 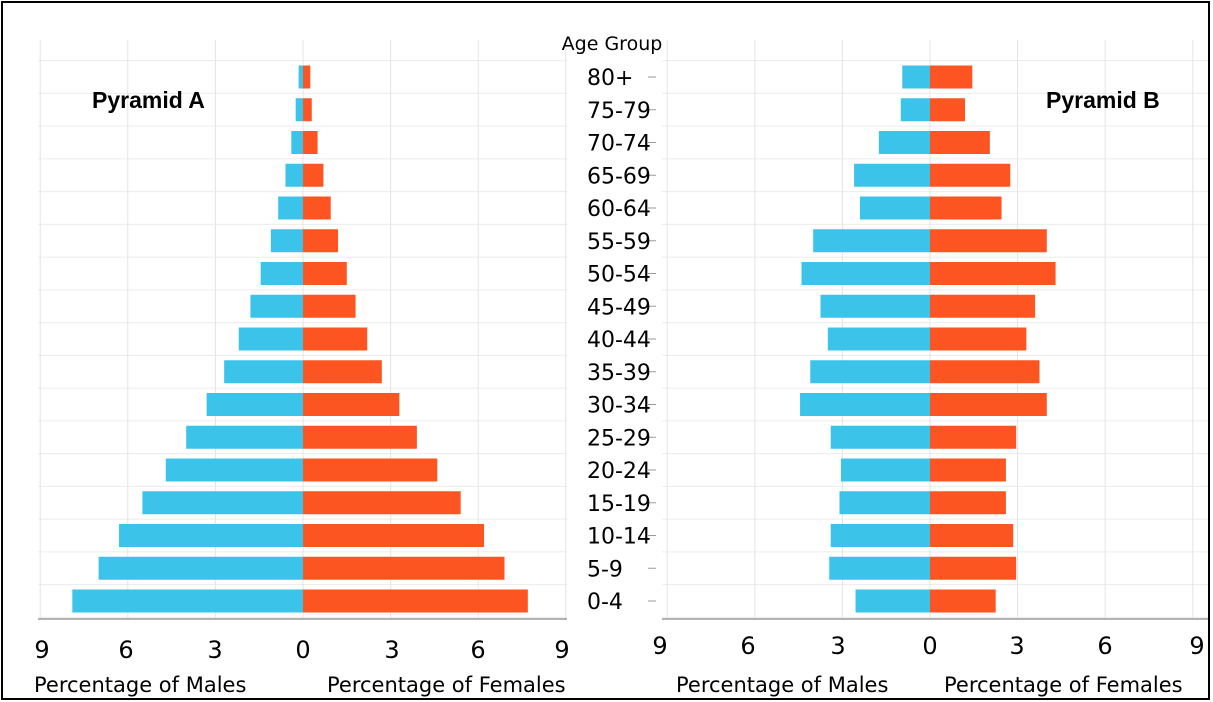 What do you see at coordinates (951, 77) in the screenshot?
I see `bar-b-female-80+` at bounding box center [951, 77].